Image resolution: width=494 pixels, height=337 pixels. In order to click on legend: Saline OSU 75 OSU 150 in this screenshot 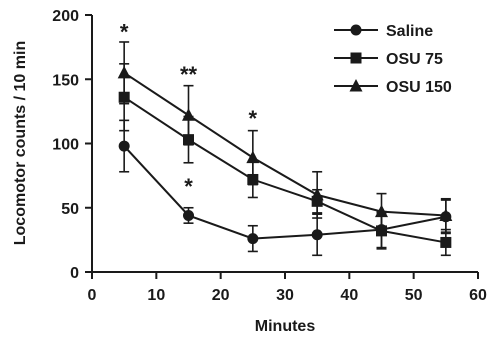, I will do `click(393, 59)`.